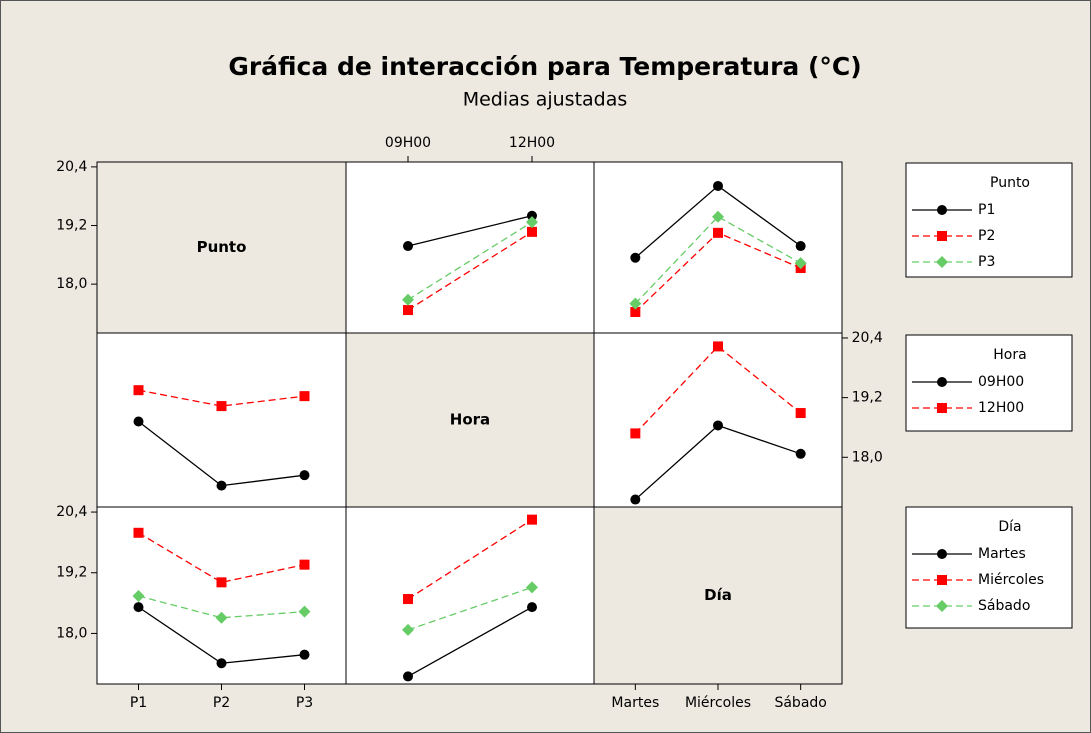 Image resolution: width=1091 pixels, height=733 pixels. I want to click on legend-title: Punto, so click(1010, 183).